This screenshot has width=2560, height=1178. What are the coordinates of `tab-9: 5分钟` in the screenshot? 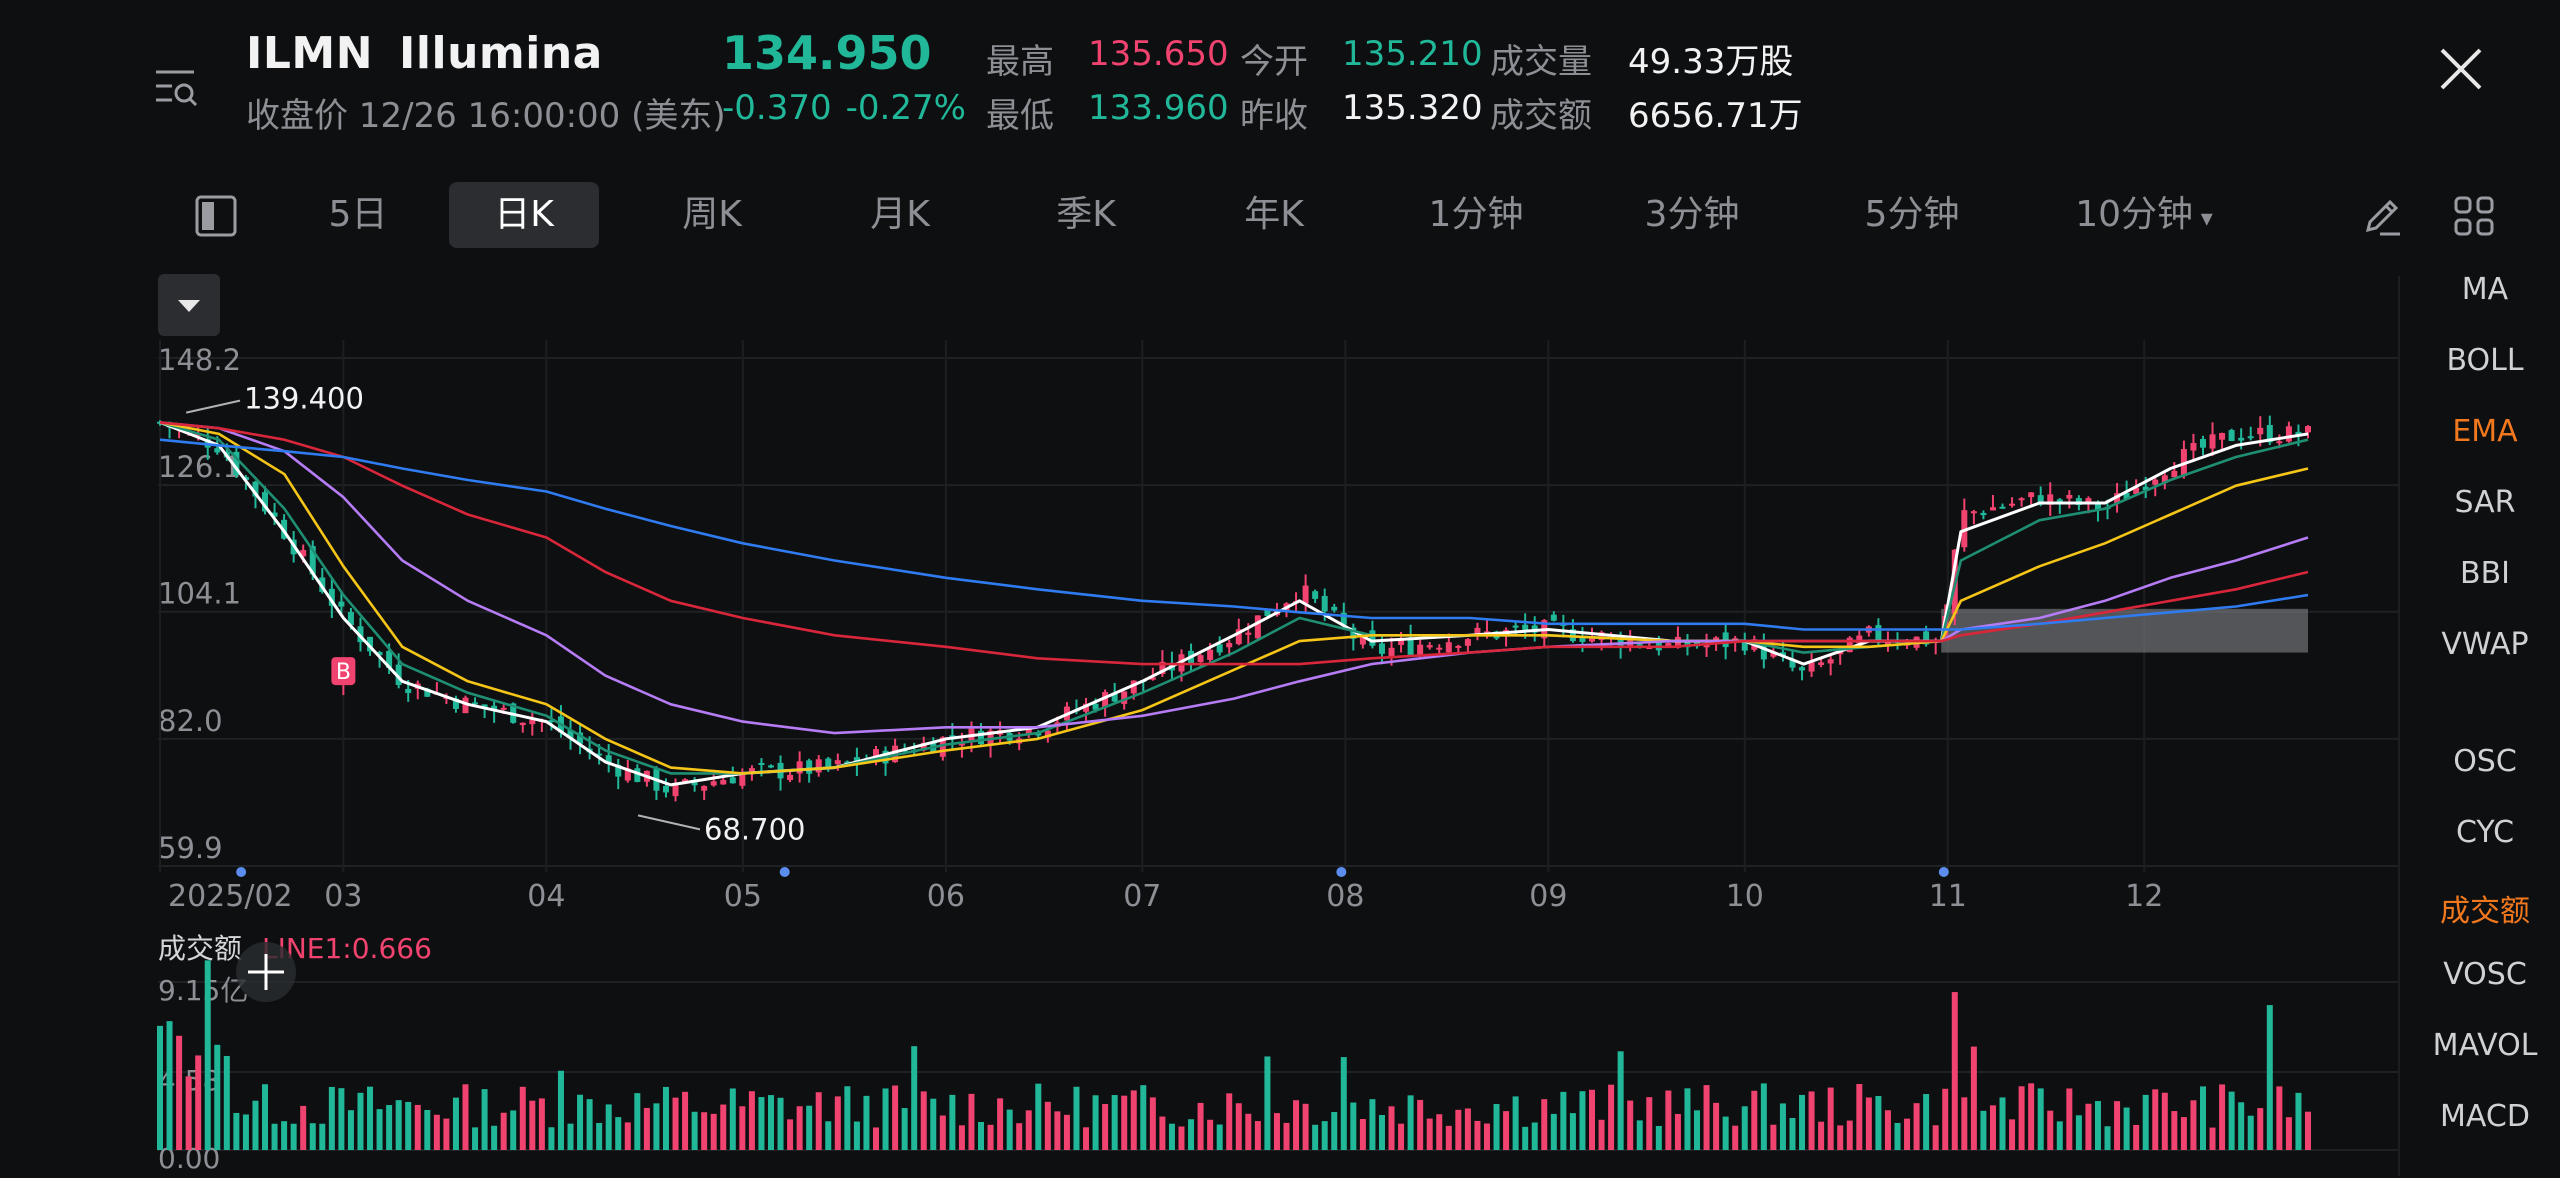 It's located at (1912, 214).